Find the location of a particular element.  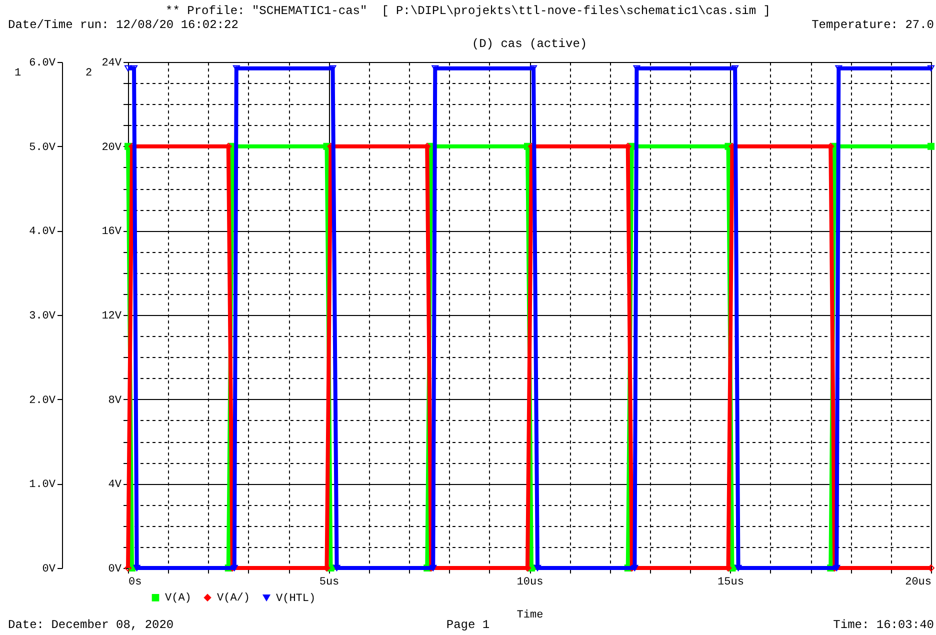

y-tick-label: 6.0V is located at coordinates (42, 64).